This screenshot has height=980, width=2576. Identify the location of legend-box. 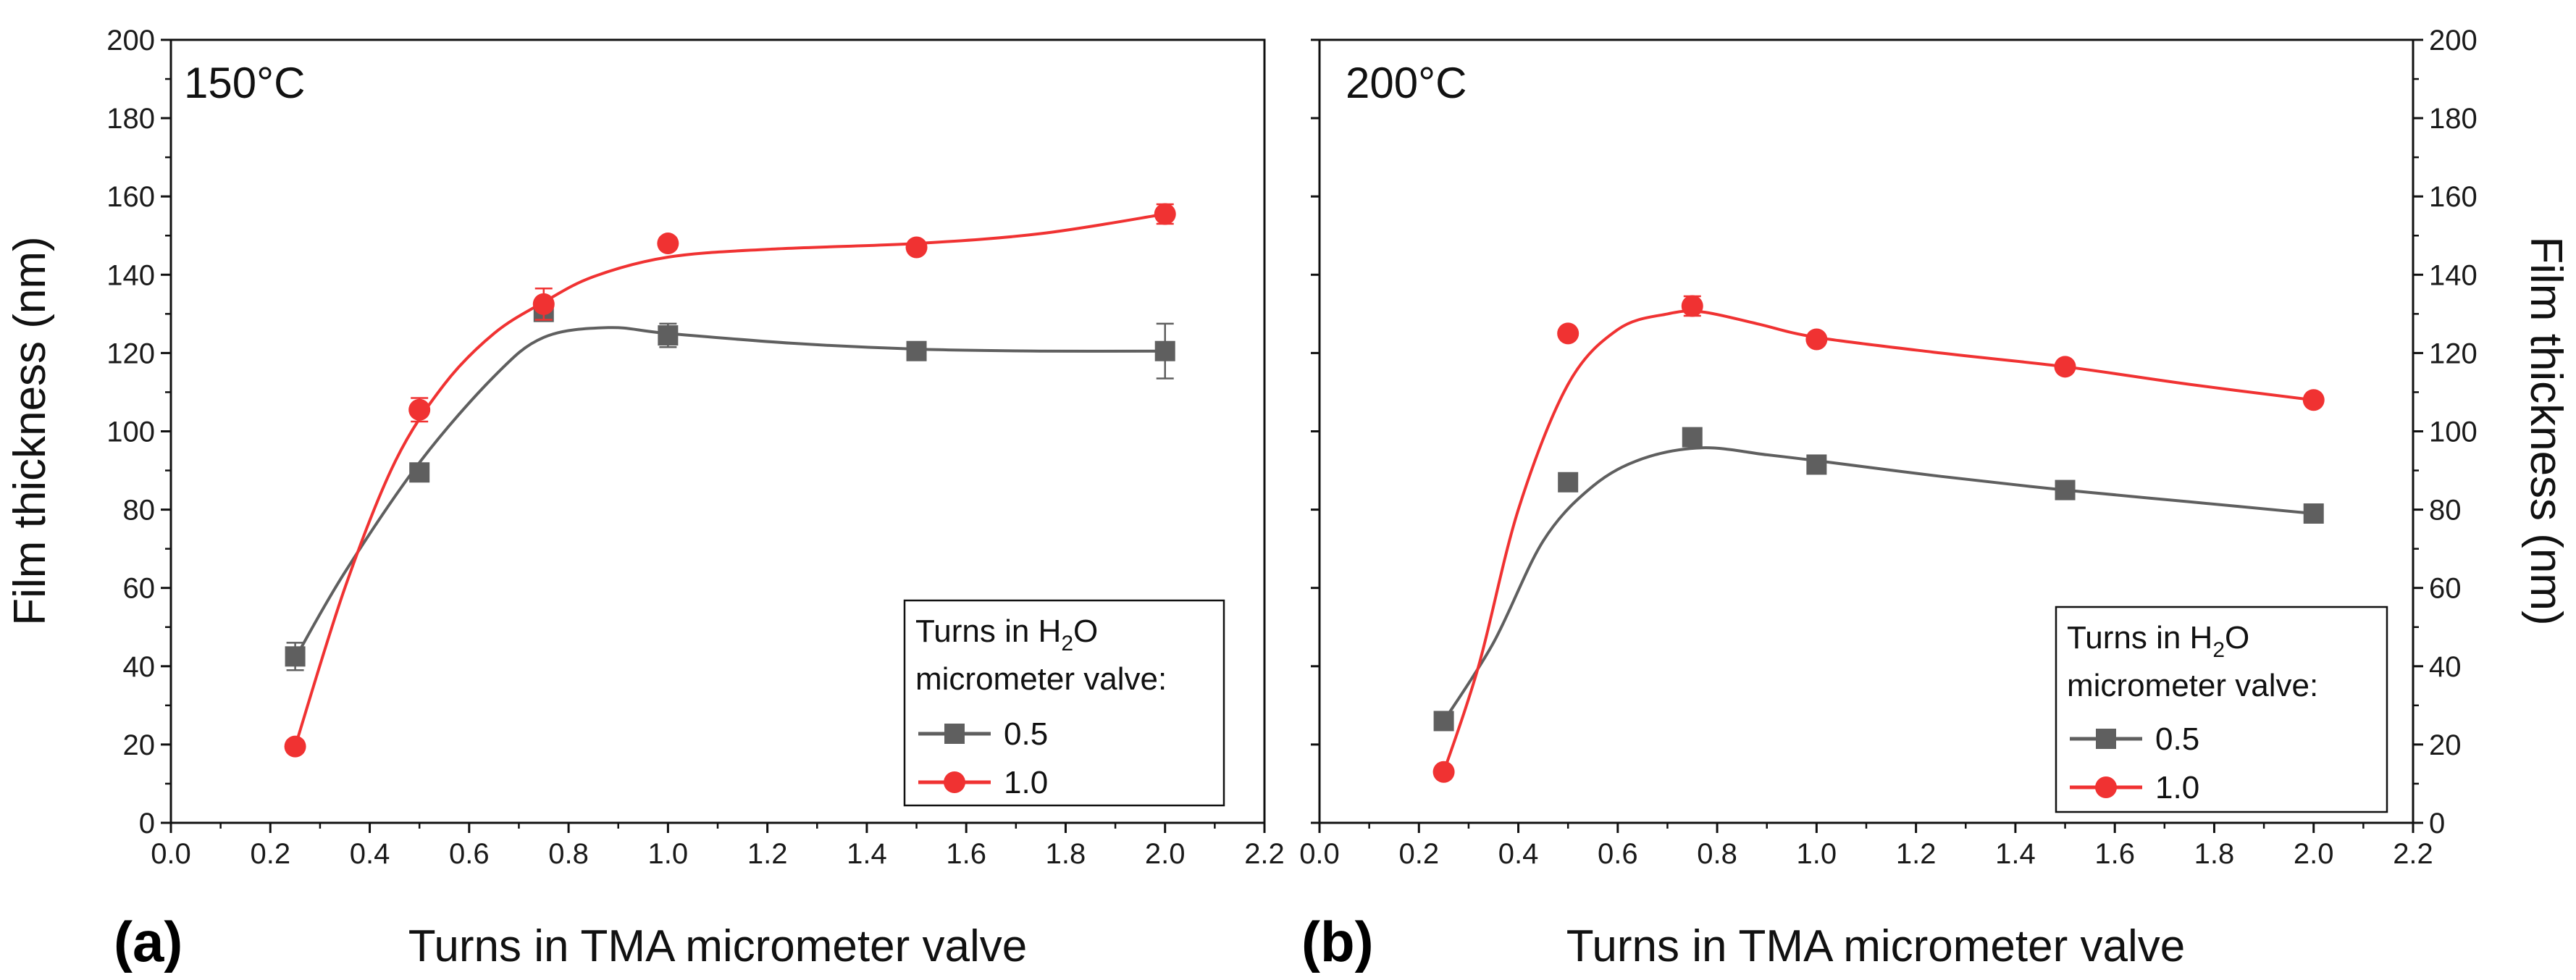
(1064, 703).